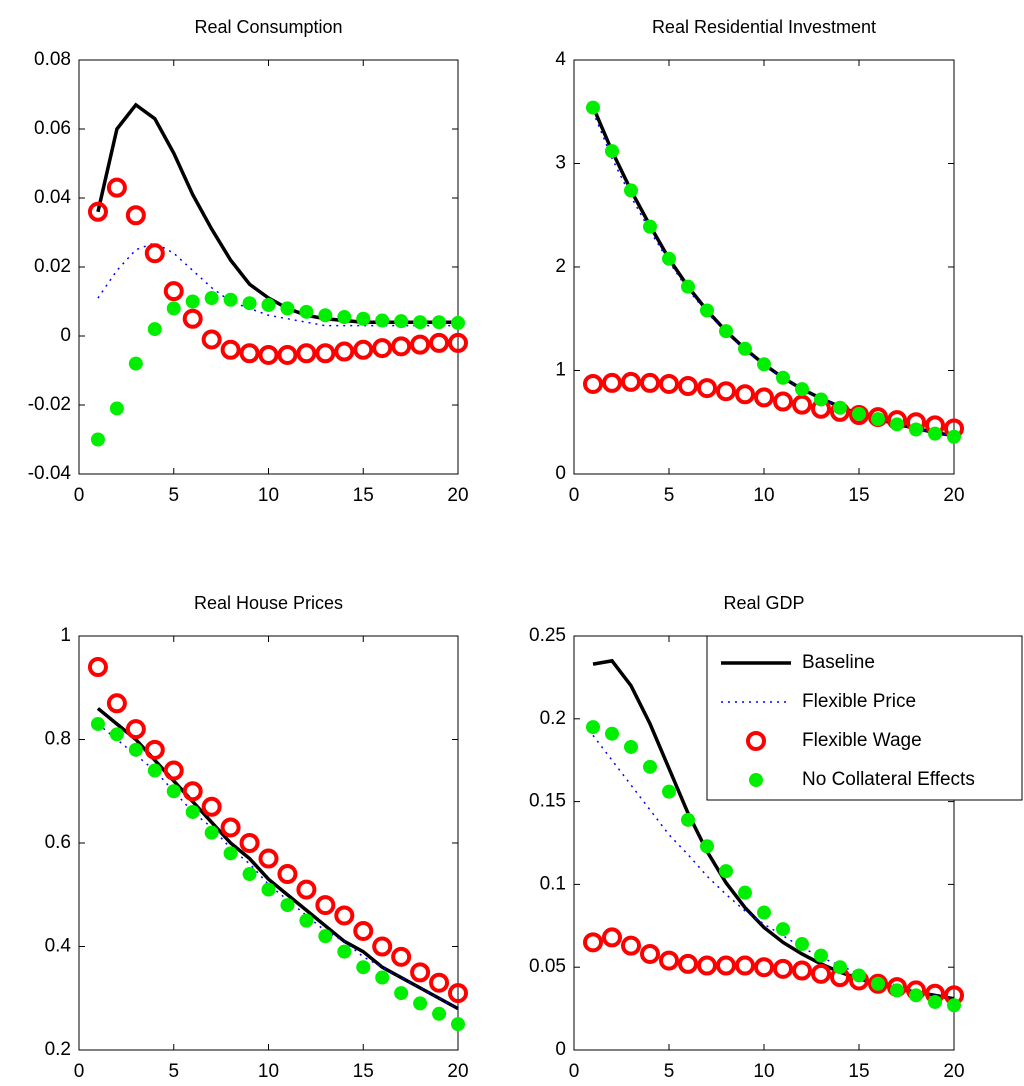 Image resolution: width=1024 pixels, height=1086 pixels. What do you see at coordinates (859, 701) in the screenshot?
I see `legend-label: Flexible Price` at bounding box center [859, 701].